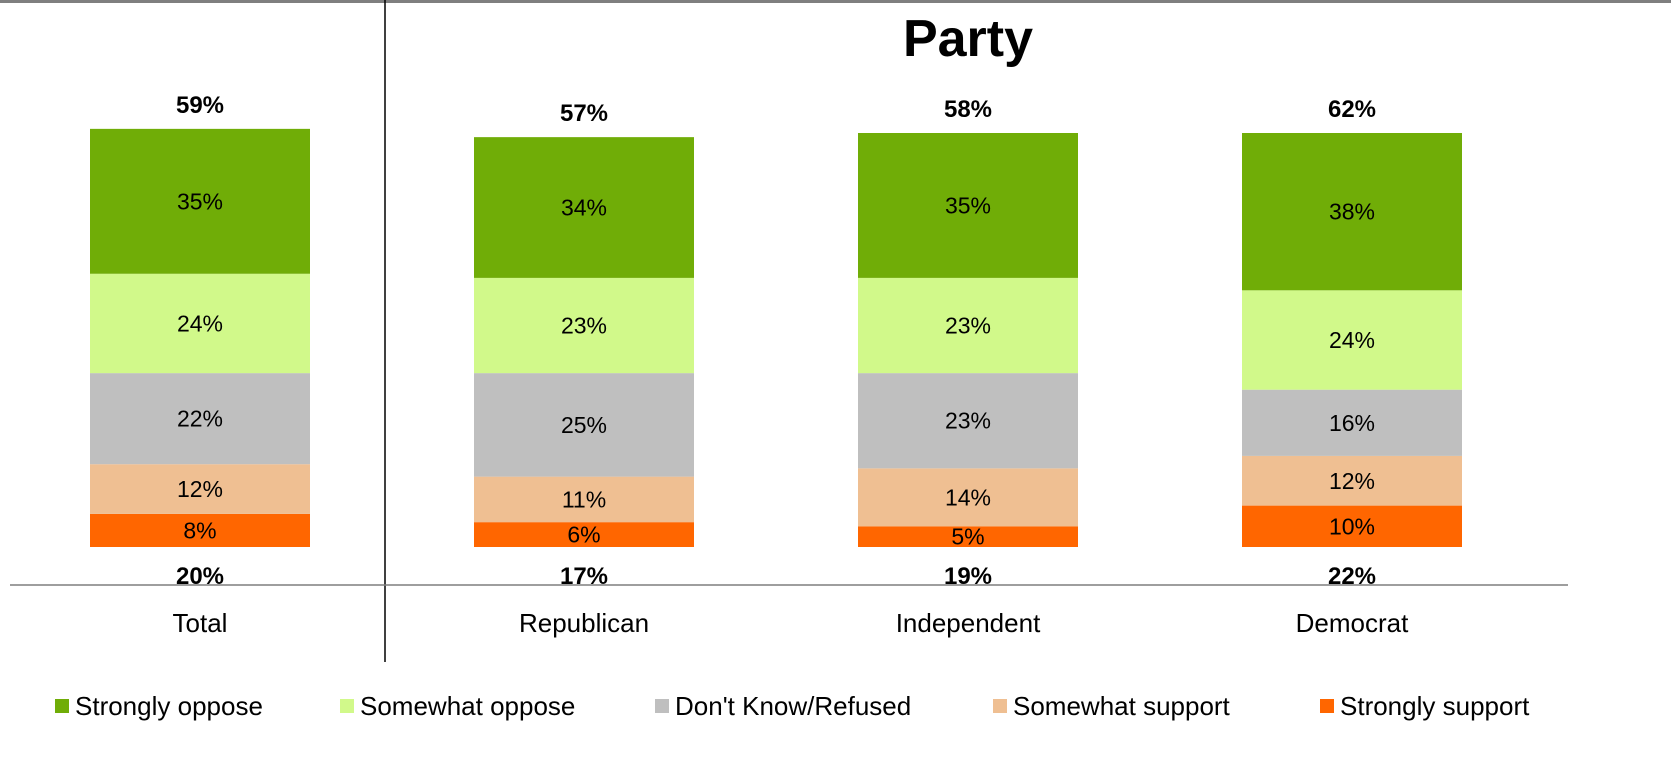 Image resolution: width=1671 pixels, height=766 pixels. I want to click on data-label: 8%, so click(199, 530).